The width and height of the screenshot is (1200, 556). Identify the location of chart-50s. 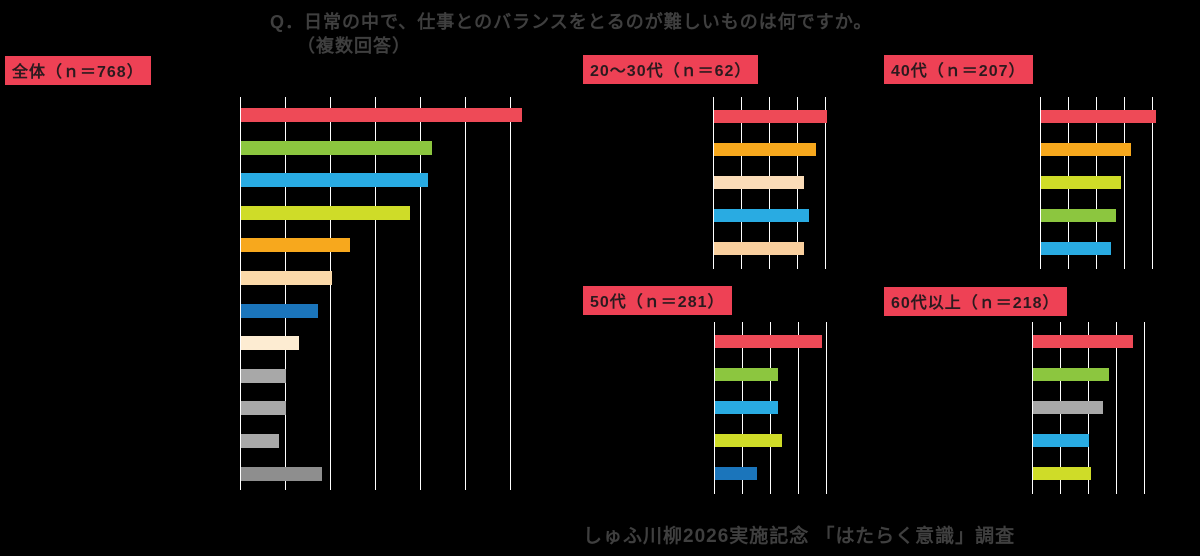
(774, 408).